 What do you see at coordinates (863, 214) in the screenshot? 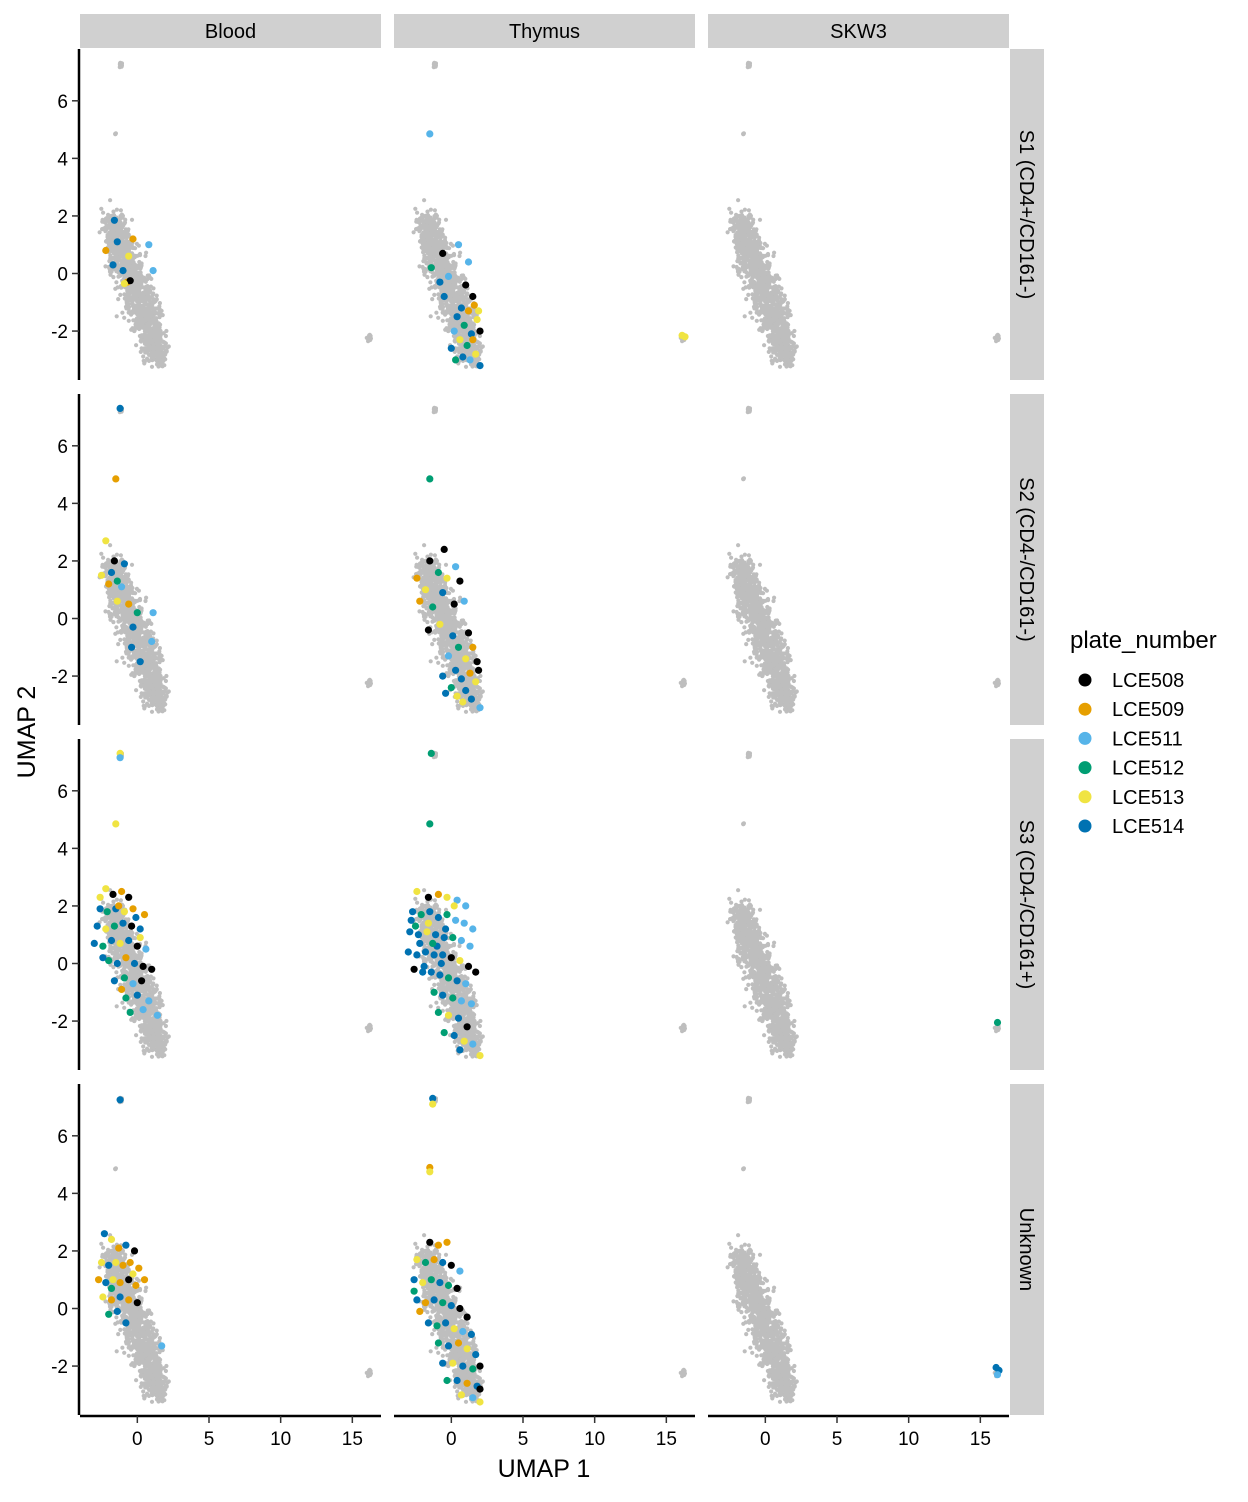
I see `background-cloud` at bounding box center [863, 214].